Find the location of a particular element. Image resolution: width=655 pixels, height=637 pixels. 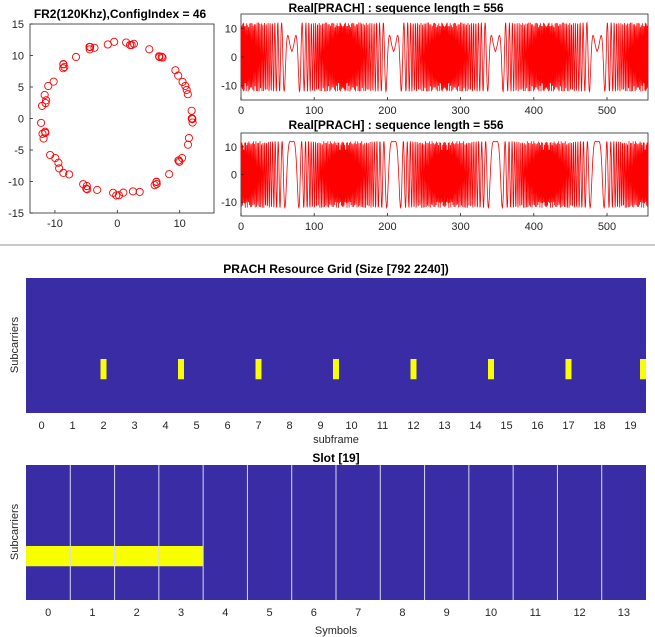

resource-grid-xtick-label: 12 is located at coordinates (413, 426).